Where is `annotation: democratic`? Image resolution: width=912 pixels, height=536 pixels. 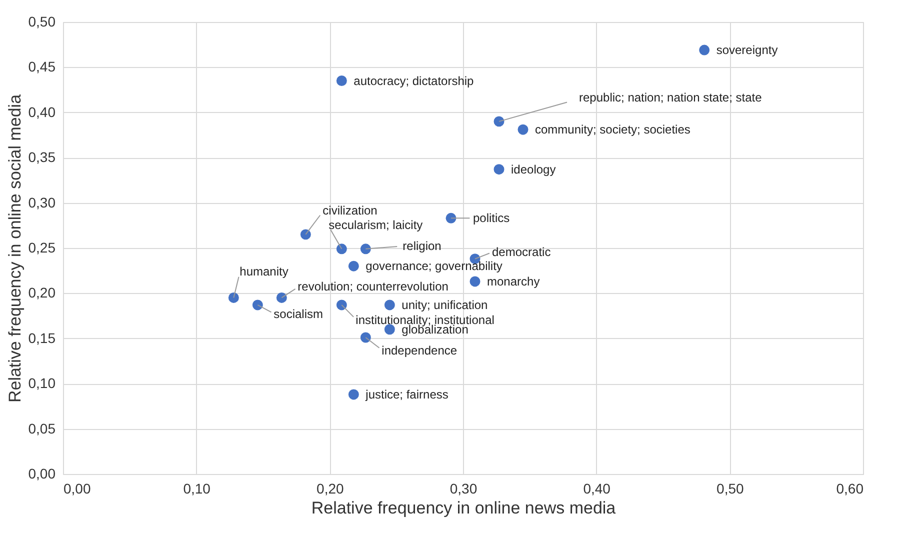 annotation: democratic is located at coordinates (521, 251).